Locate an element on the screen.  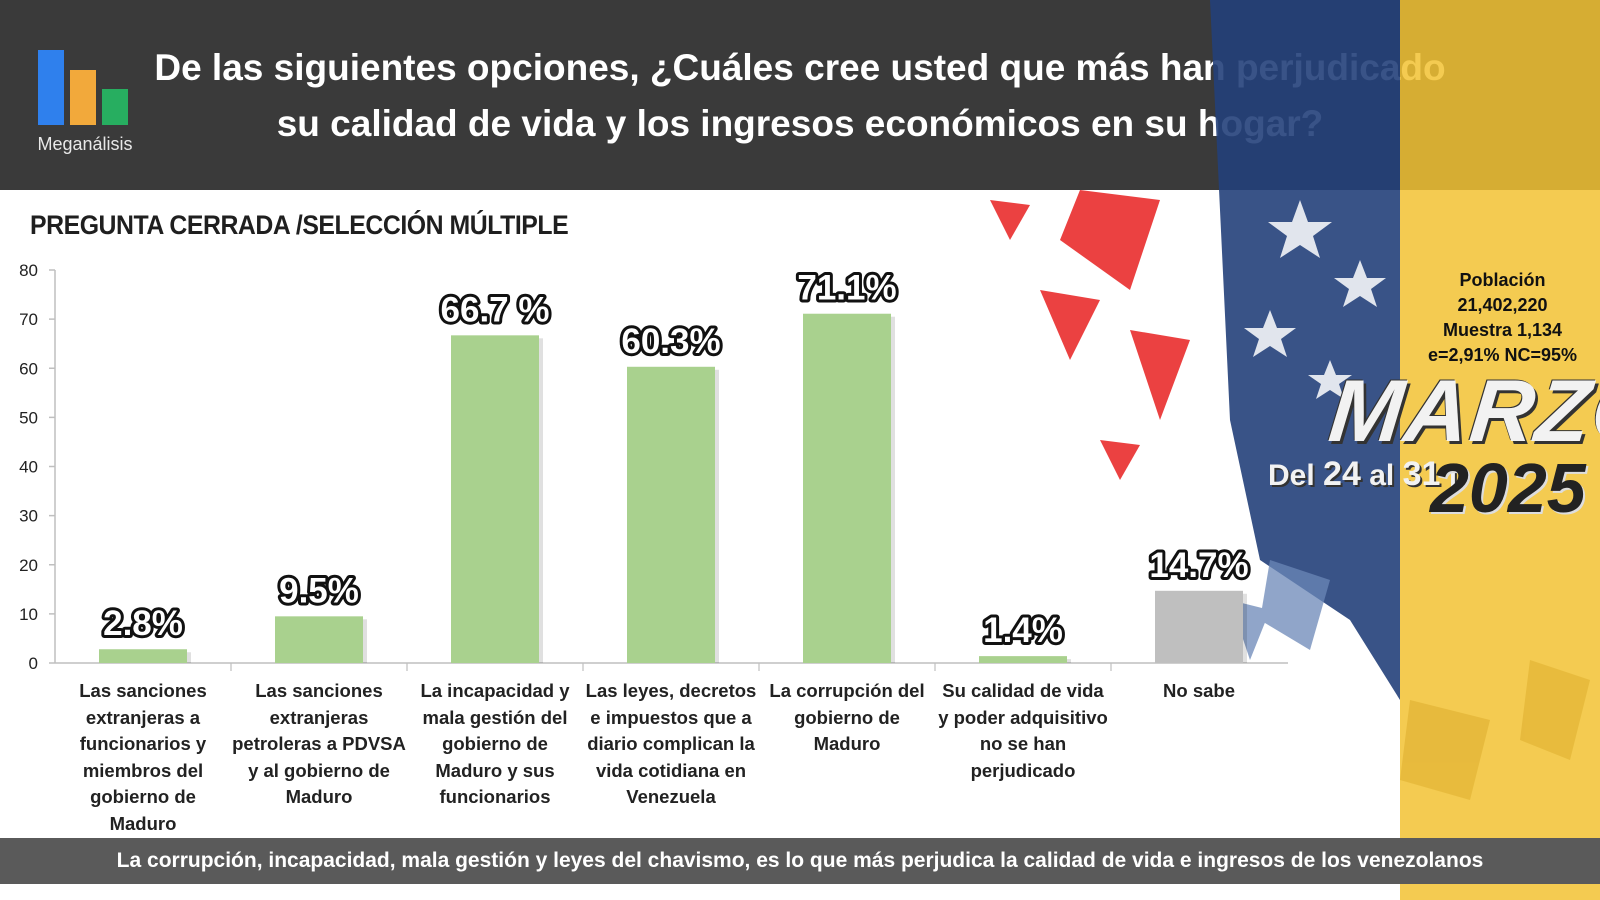
x-category-label-line: petroleras a PDVSA is located at coordinates (319, 743).